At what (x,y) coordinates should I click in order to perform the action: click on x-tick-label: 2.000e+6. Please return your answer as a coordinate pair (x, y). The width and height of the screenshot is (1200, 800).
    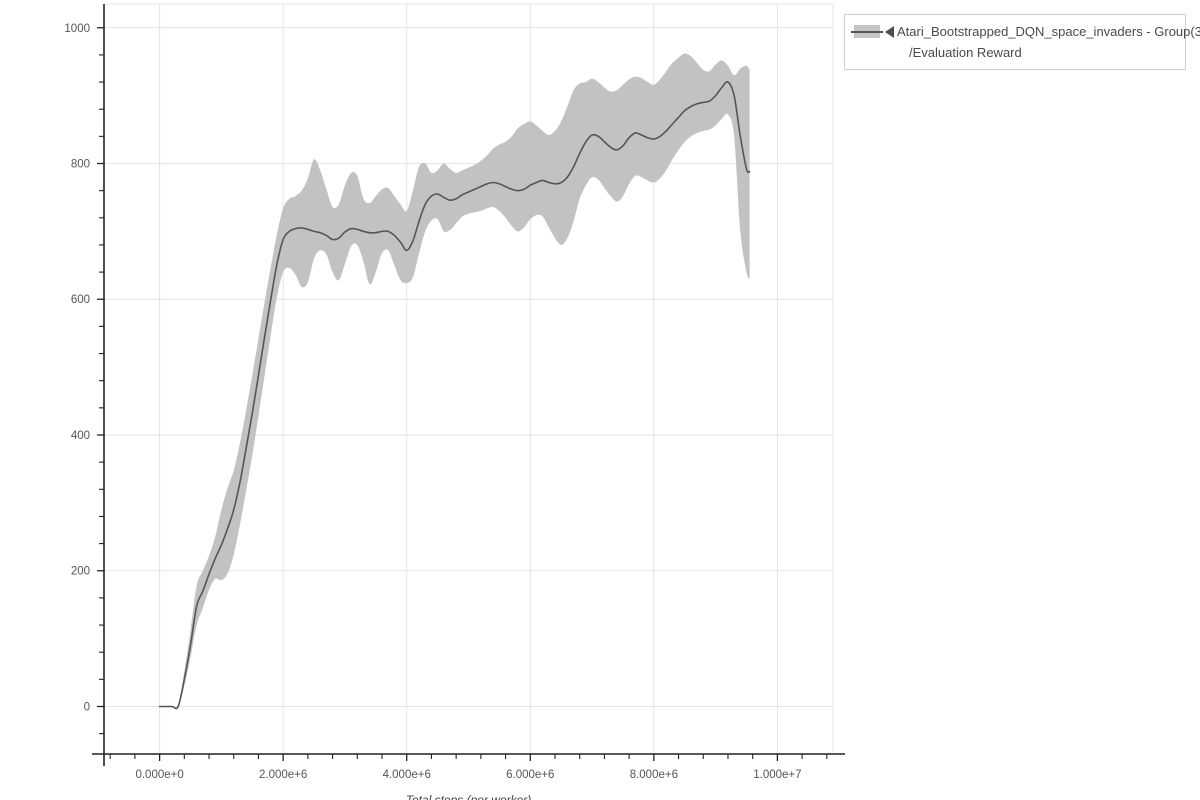
    Looking at the image, I should click on (283, 775).